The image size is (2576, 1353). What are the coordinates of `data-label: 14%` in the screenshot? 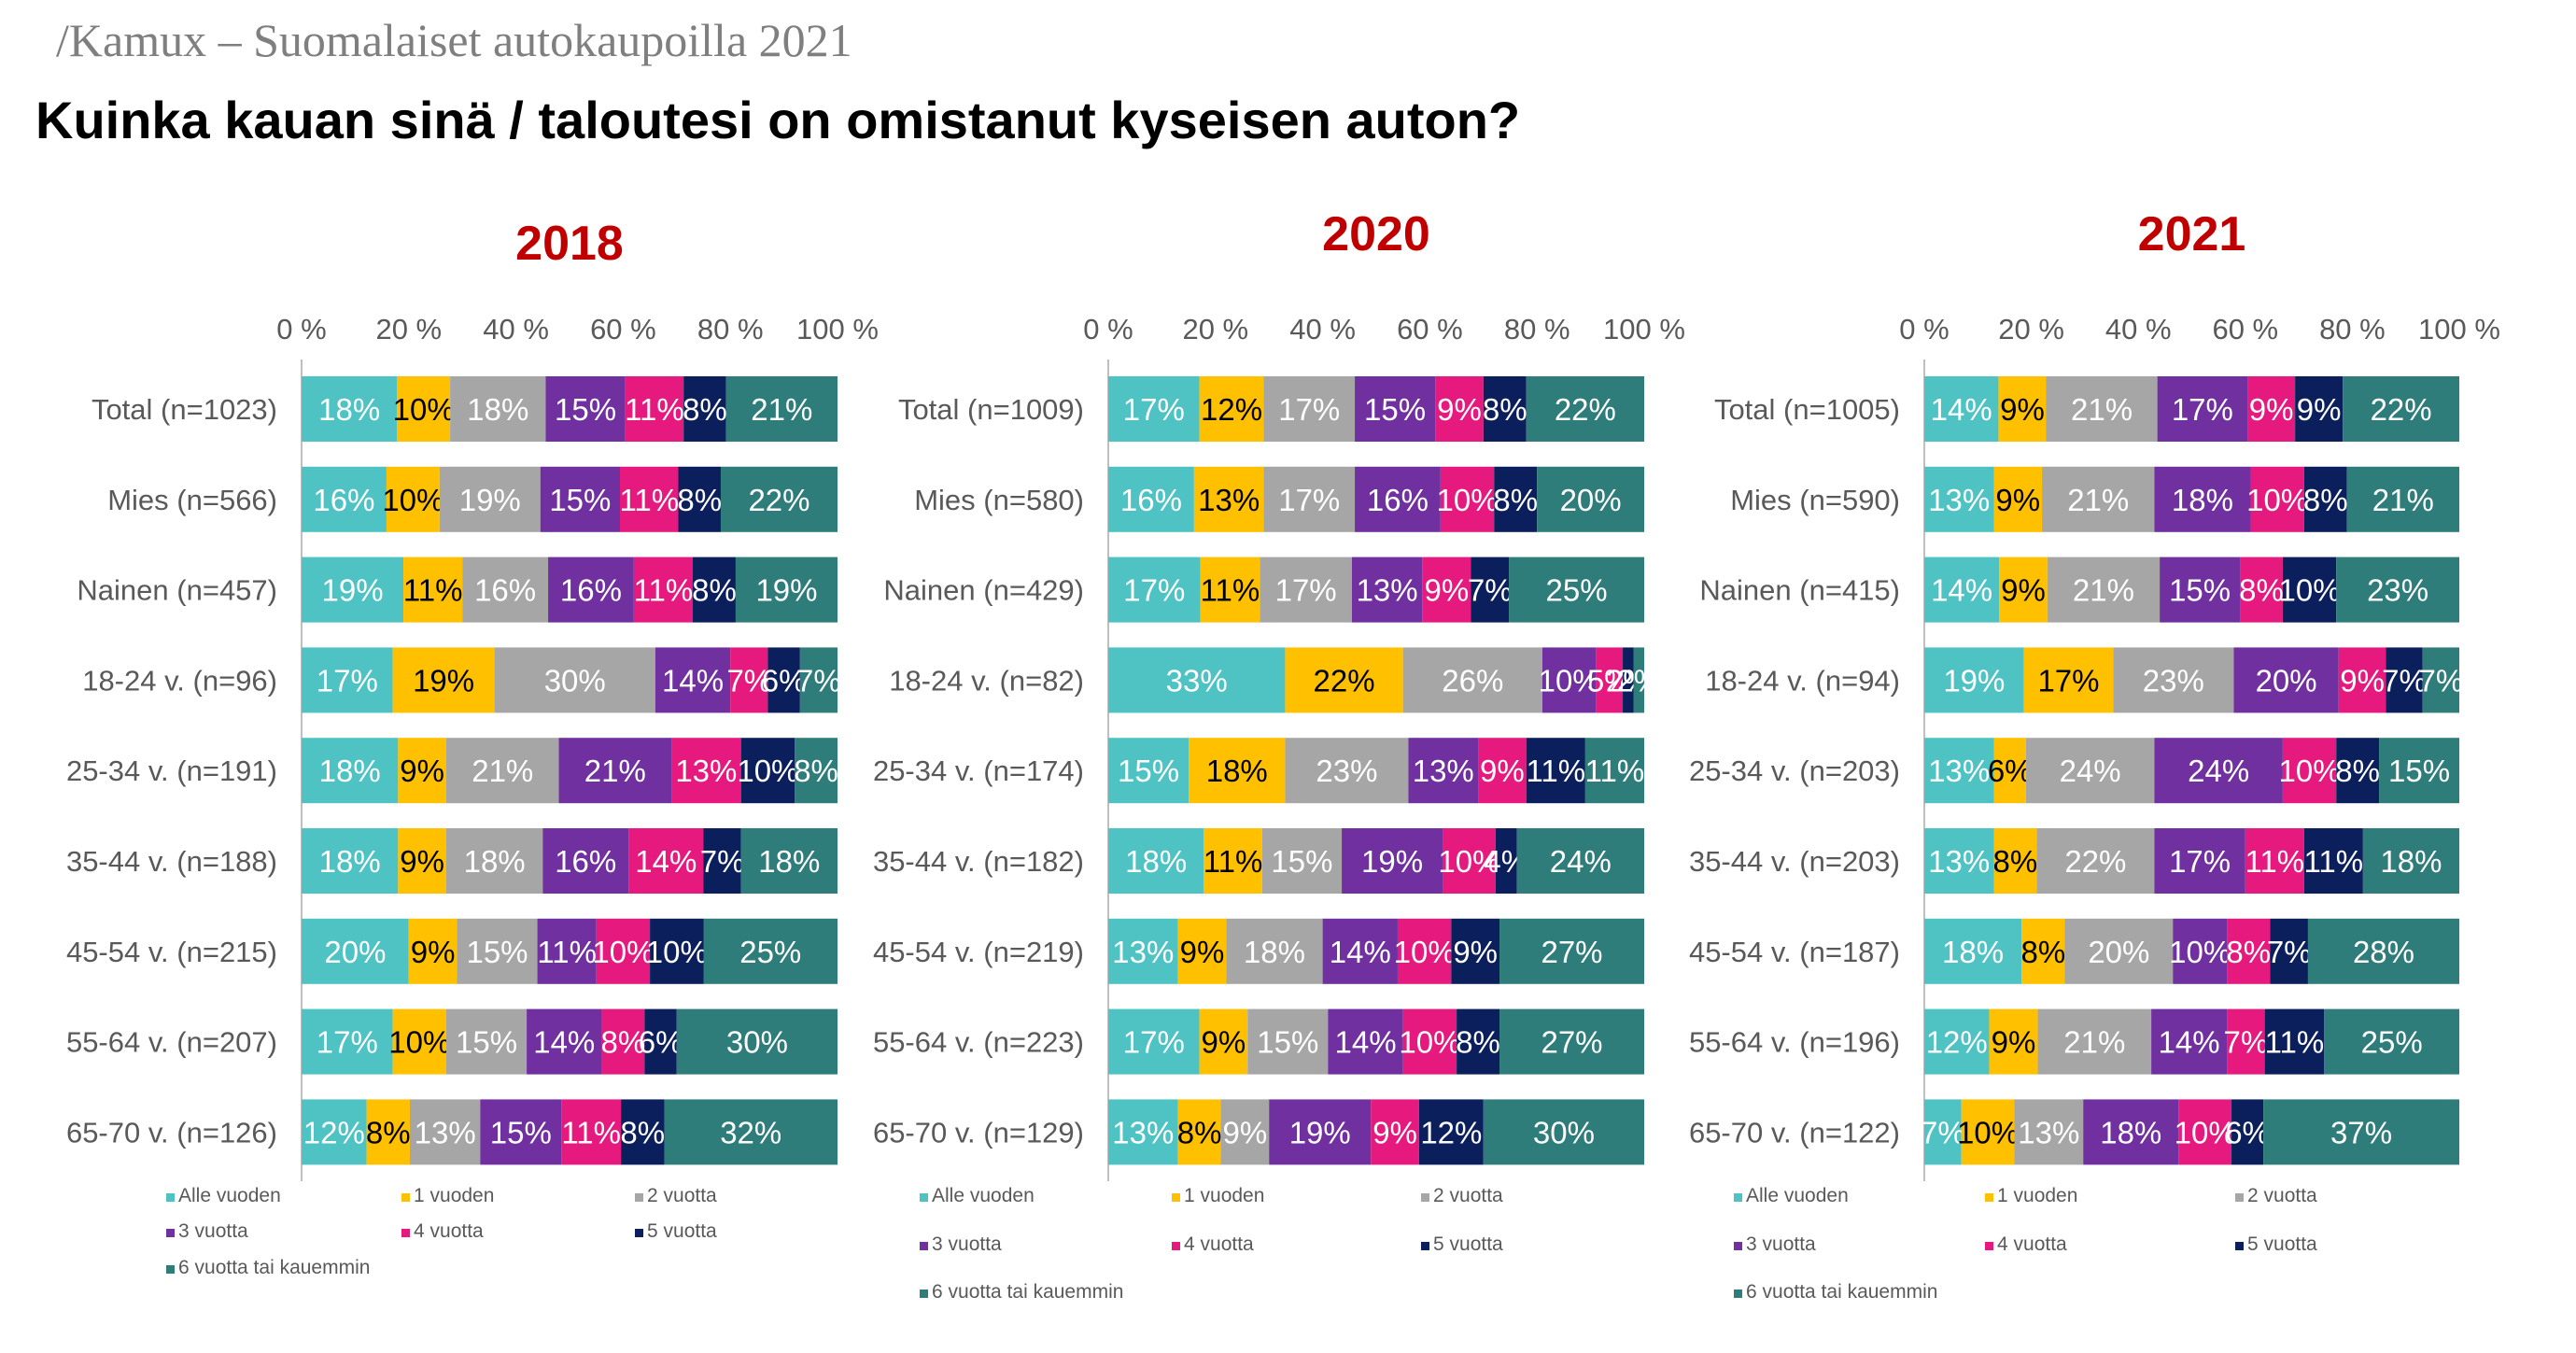 It's located at (1962, 409).